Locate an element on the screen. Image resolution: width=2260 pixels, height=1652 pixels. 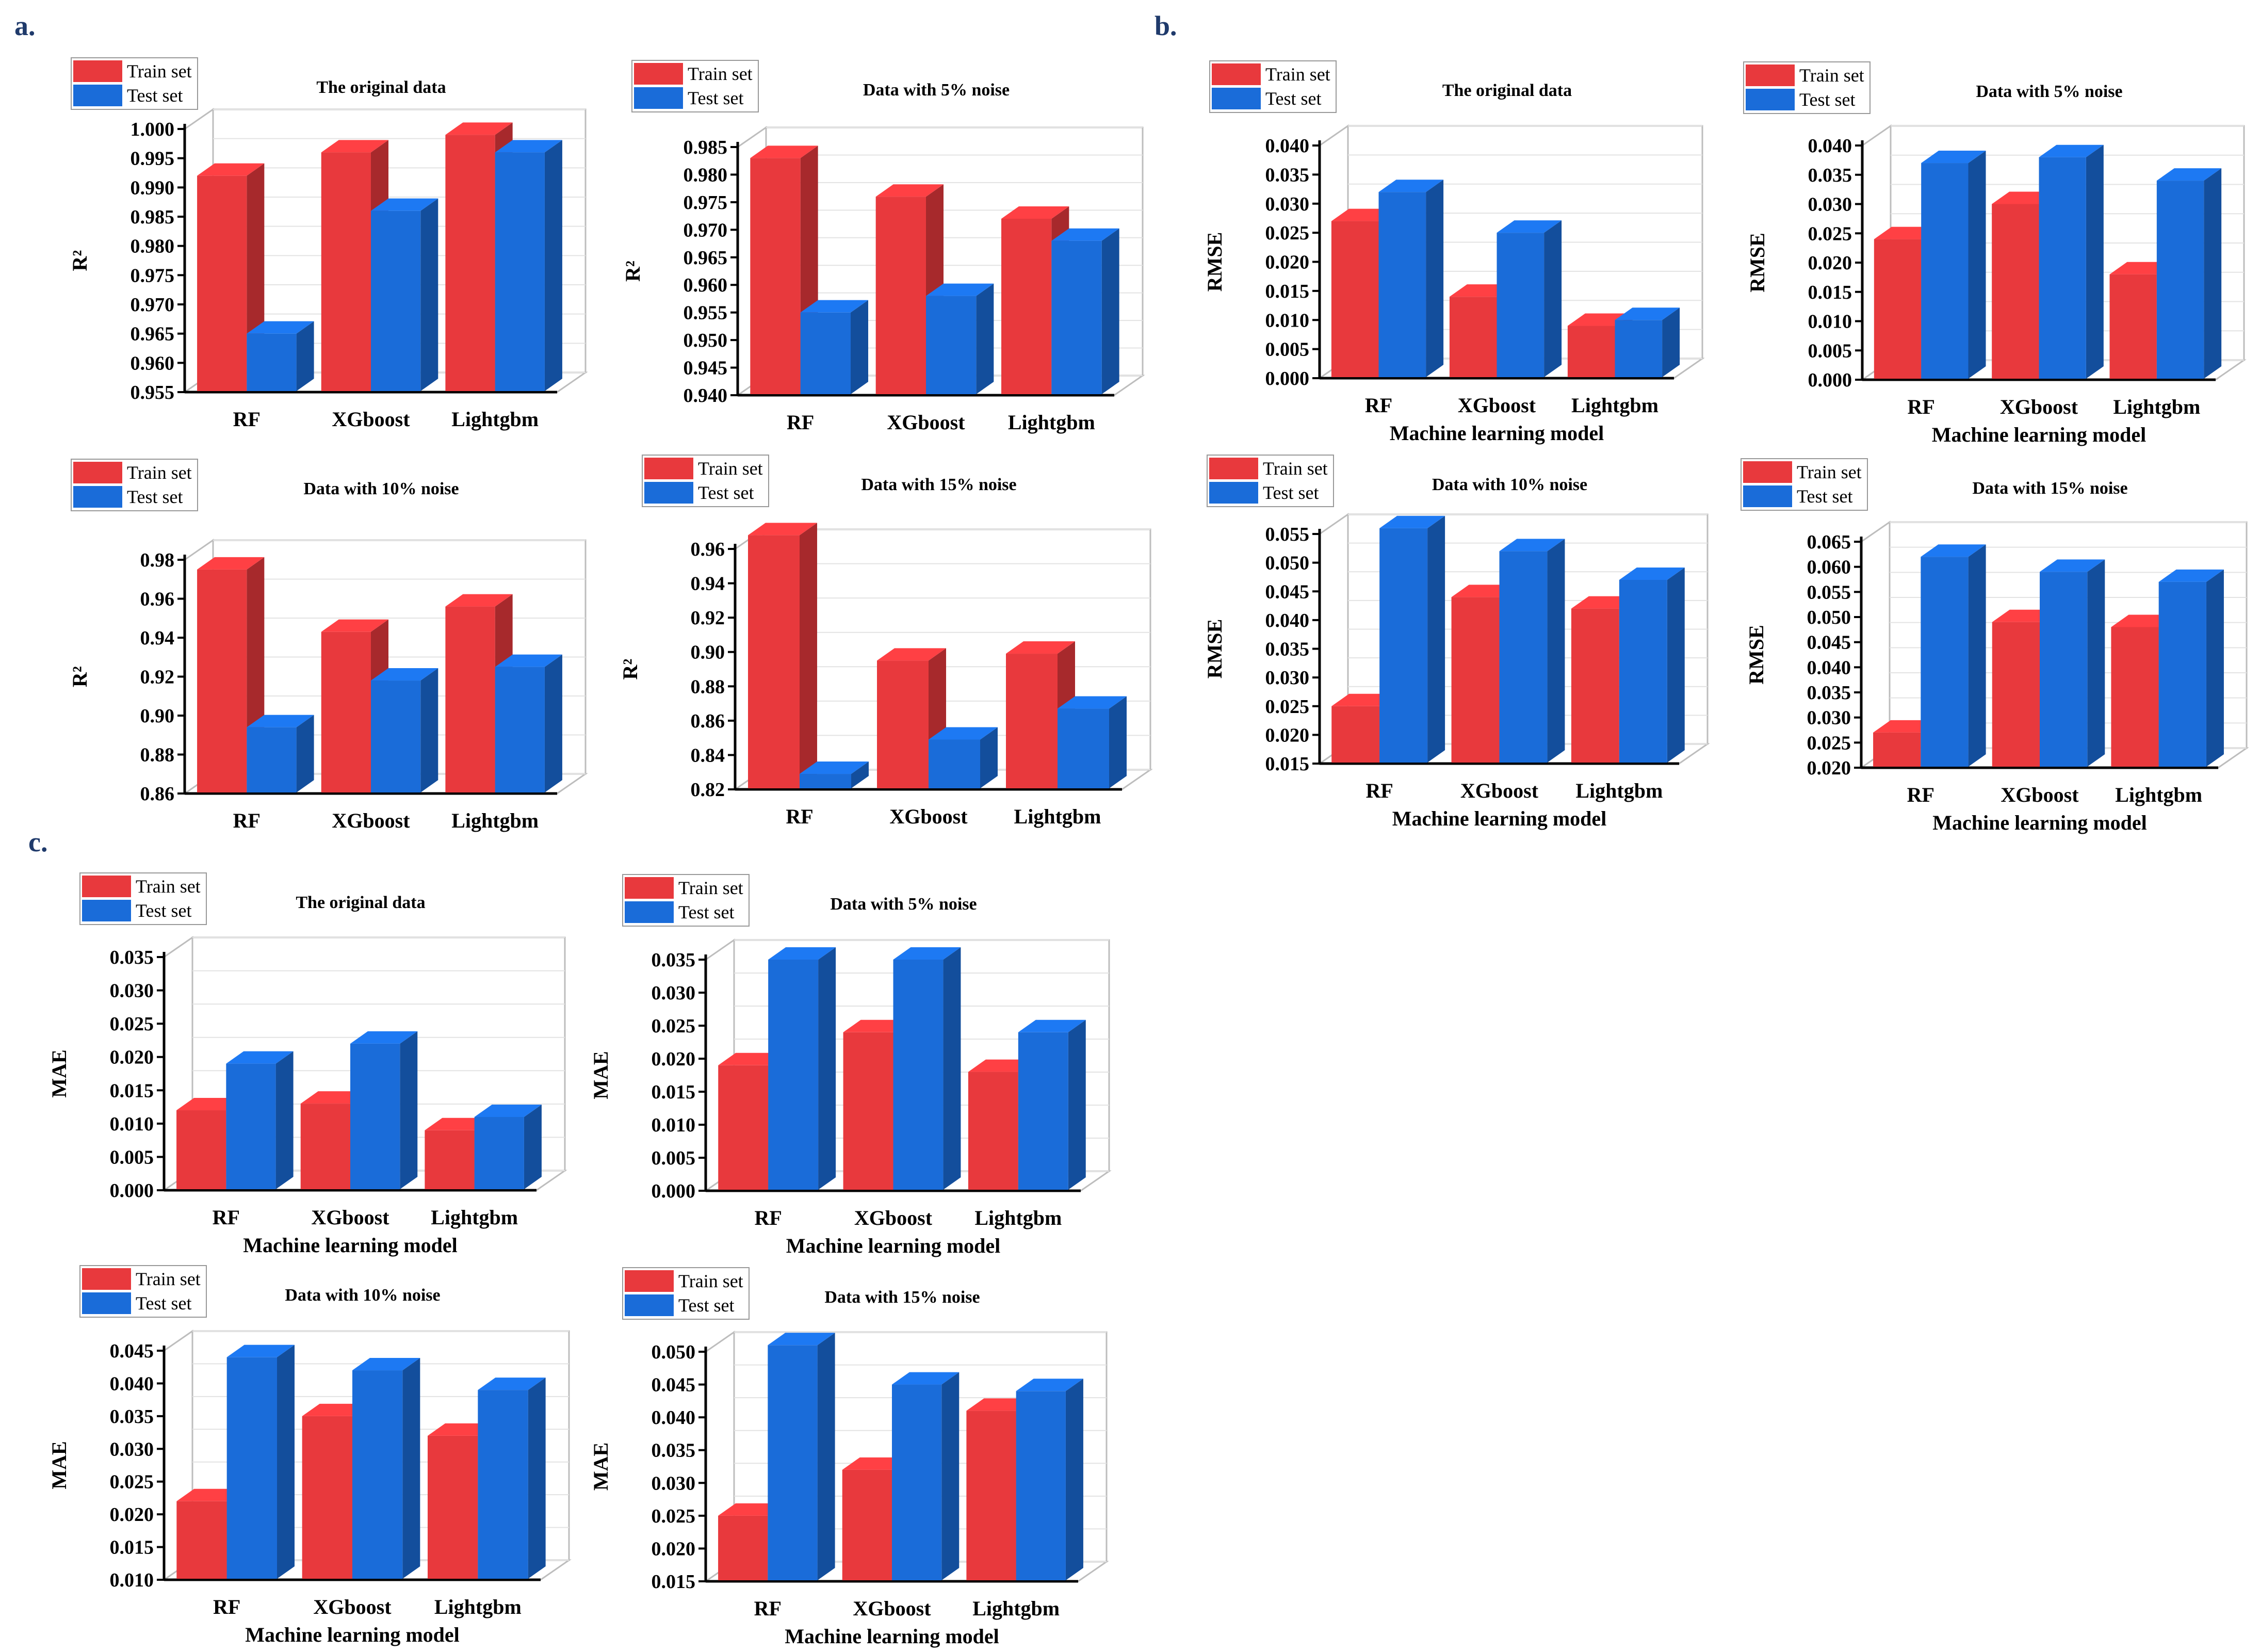
y-axis-label: RMSE is located at coordinates (1757, 263).